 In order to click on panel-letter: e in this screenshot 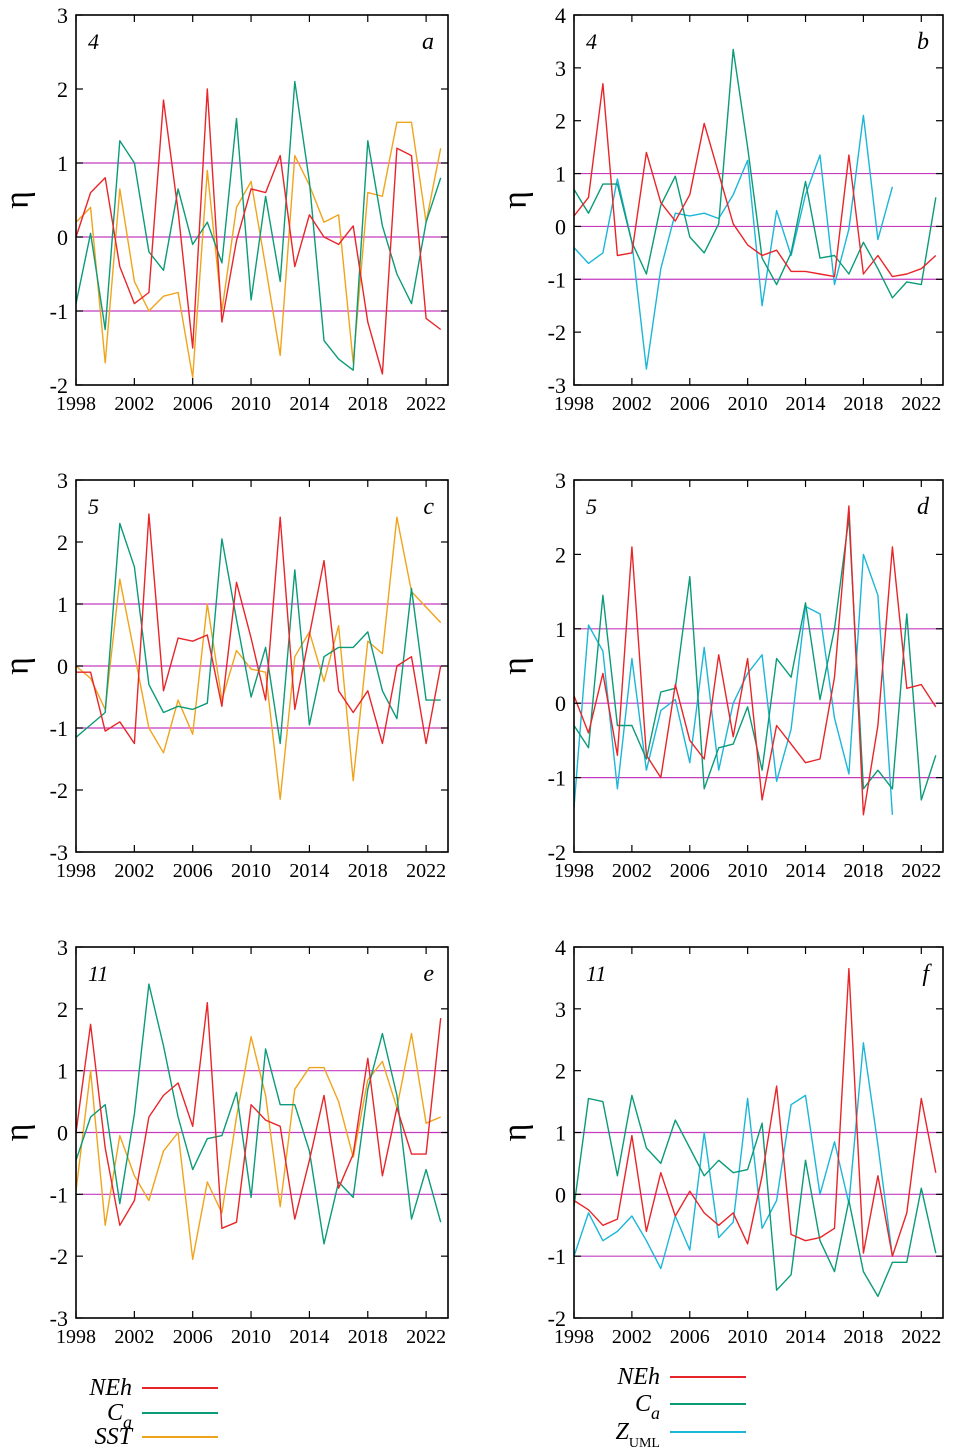, I will do `click(428, 974)`.